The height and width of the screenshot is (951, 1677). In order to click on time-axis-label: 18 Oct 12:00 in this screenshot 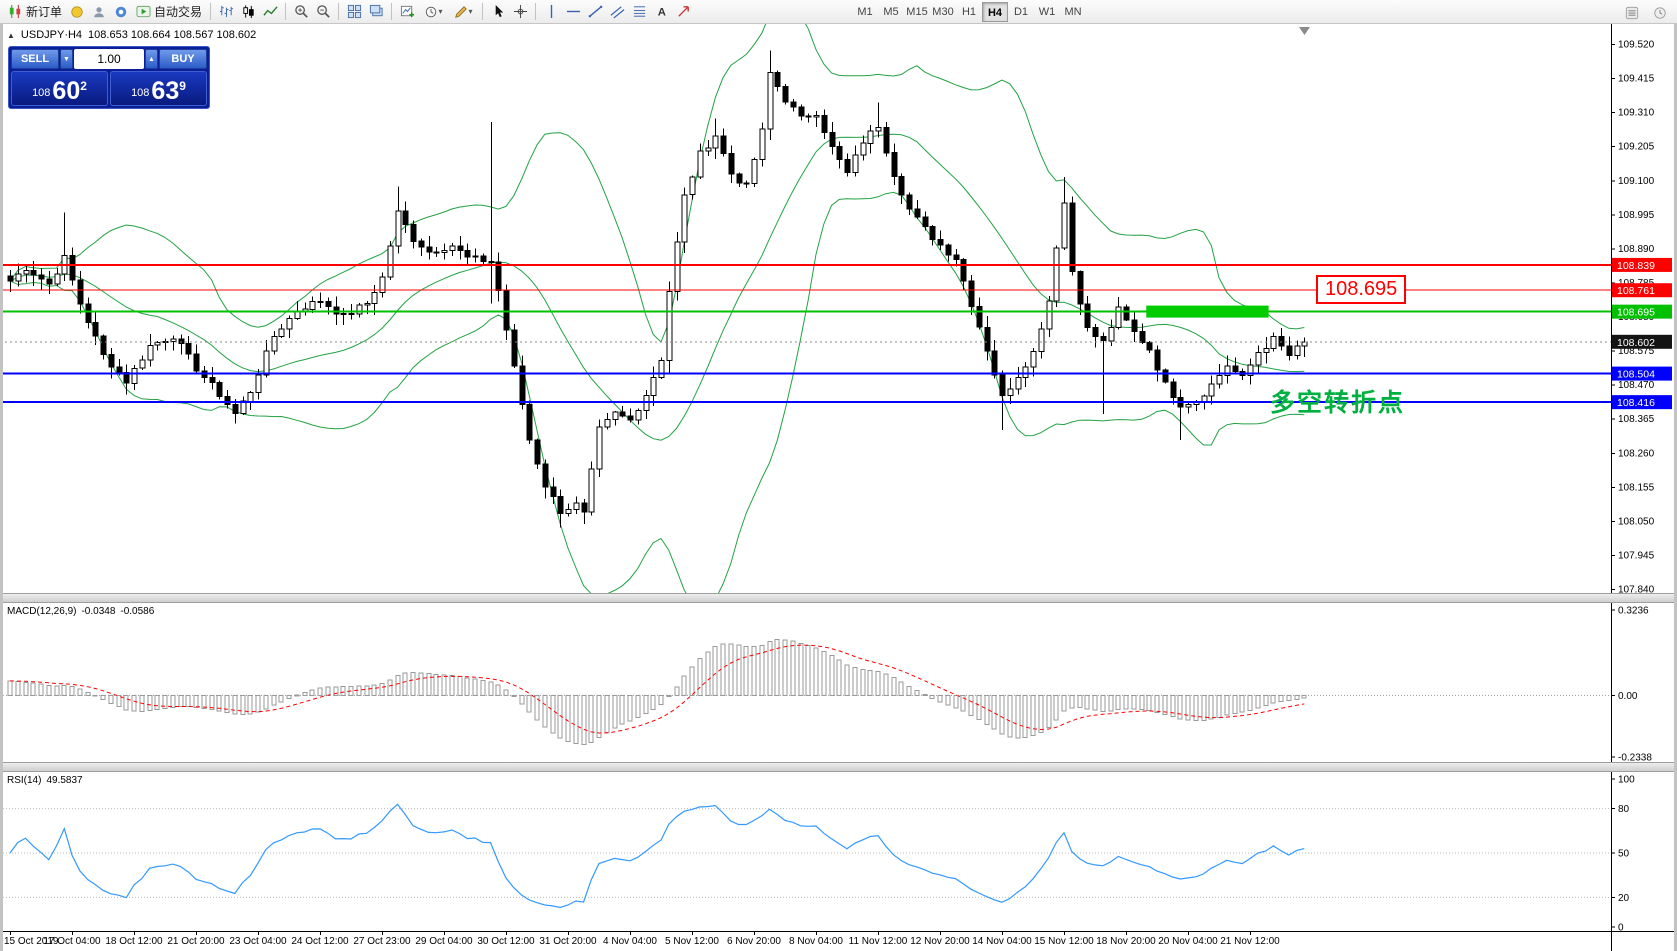, I will do `click(134, 941)`.